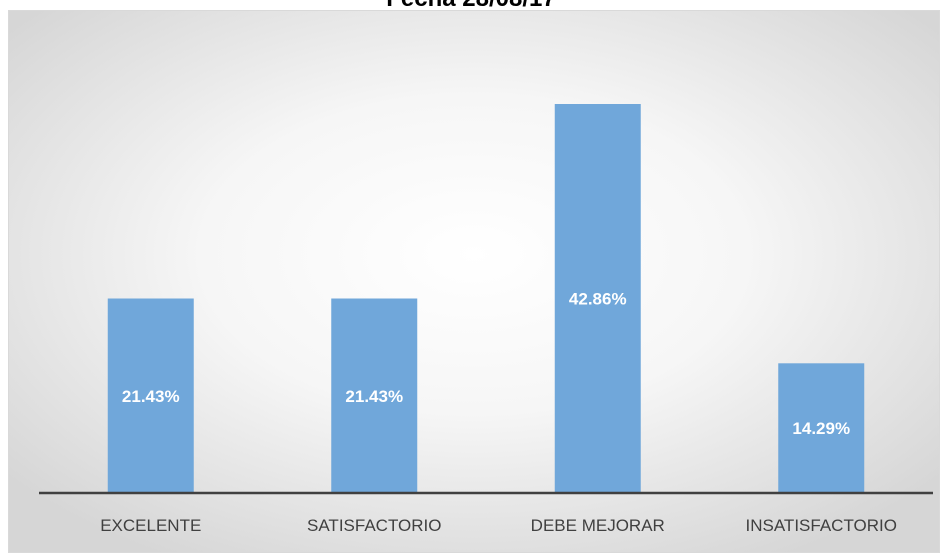 This screenshot has height=555, width=942. I want to click on data-label: 42.86%, so click(598, 299).